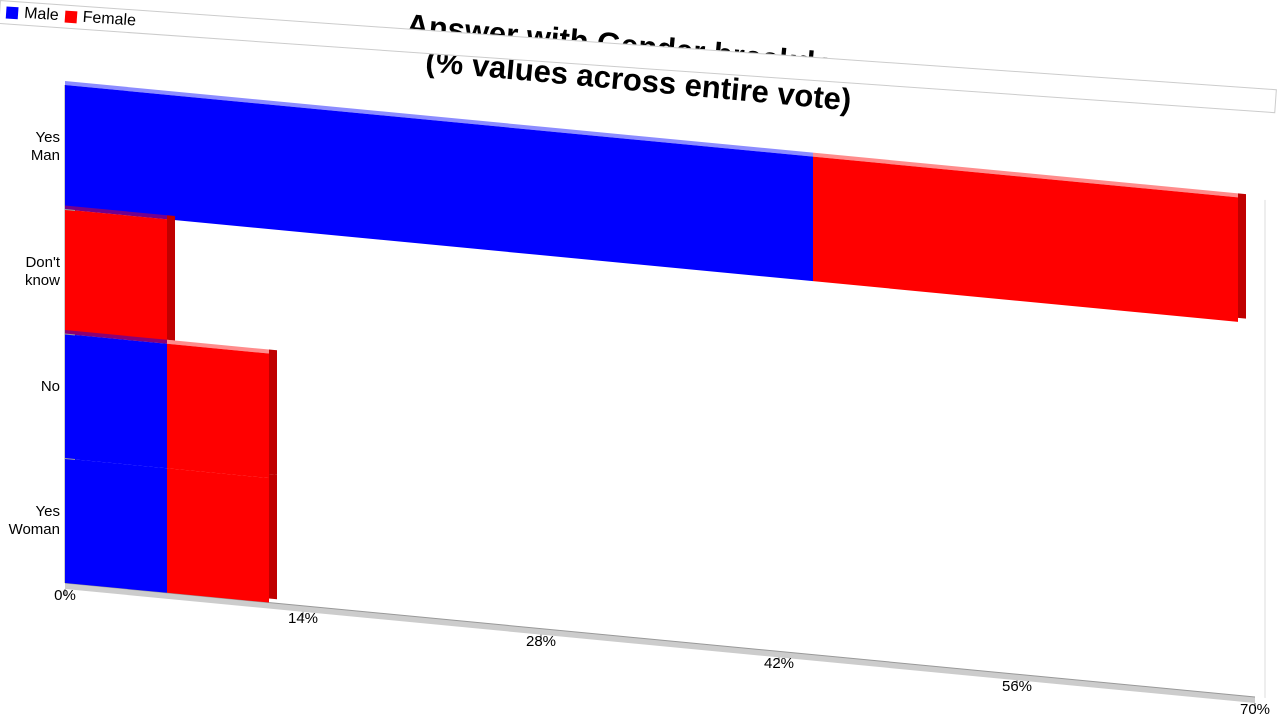 The height and width of the screenshot is (720, 1280). What do you see at coordinates (779, 664) in the screenshot?
I see `x-tick-label: 42%` at bounding box center [779, 664].